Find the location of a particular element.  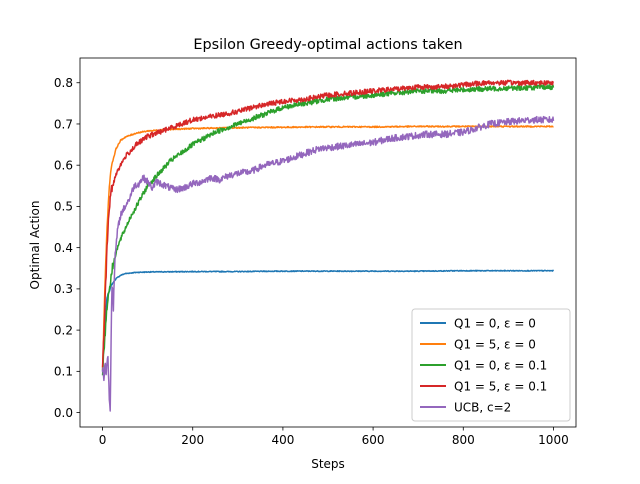

y-tick-label: 0.0 is located at coordinates (63, 413).